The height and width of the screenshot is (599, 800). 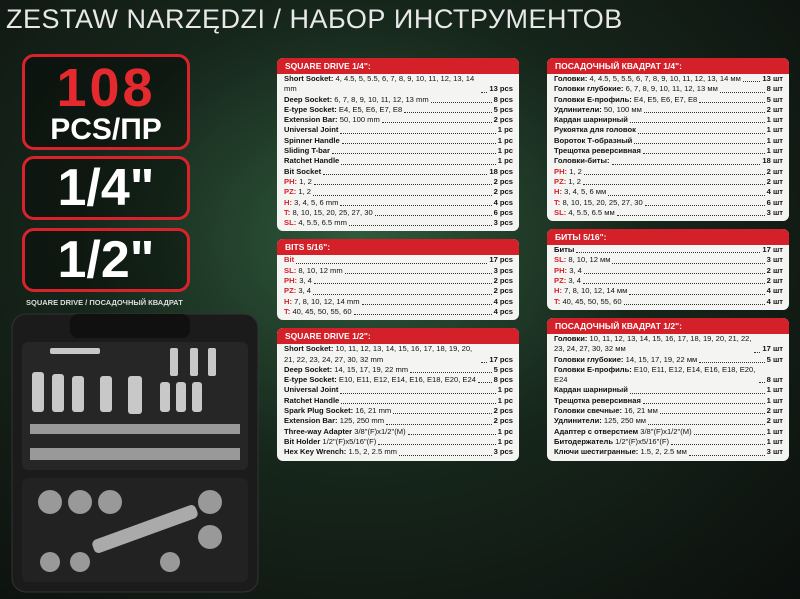 I want to click on item-row: Головки свечные: 16, 21 мм 2 шт, so click(x=668, y=411).